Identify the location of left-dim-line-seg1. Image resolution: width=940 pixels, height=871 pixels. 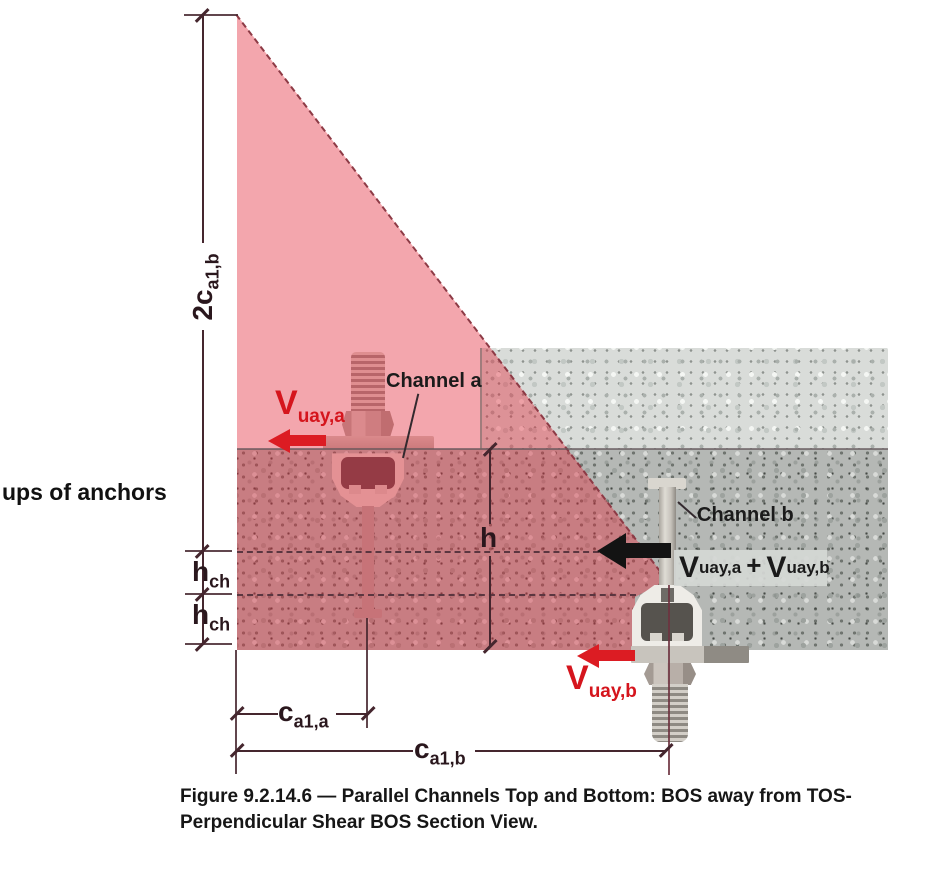
(203, 129).